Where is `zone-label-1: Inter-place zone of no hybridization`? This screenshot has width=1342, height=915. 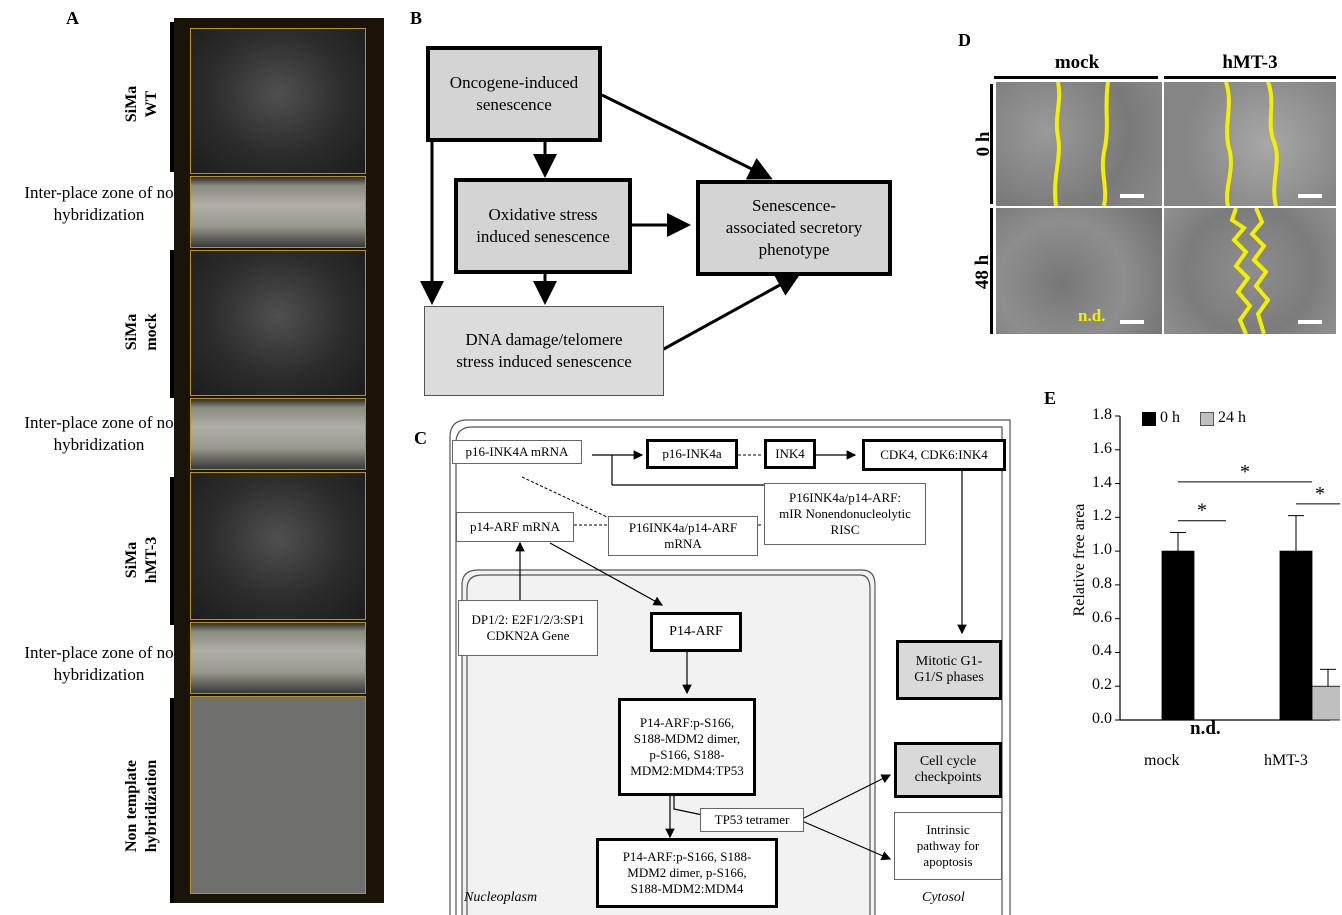
zone-label-1: Inter-place zone of no hybridization is located at coordinates (99, 203).